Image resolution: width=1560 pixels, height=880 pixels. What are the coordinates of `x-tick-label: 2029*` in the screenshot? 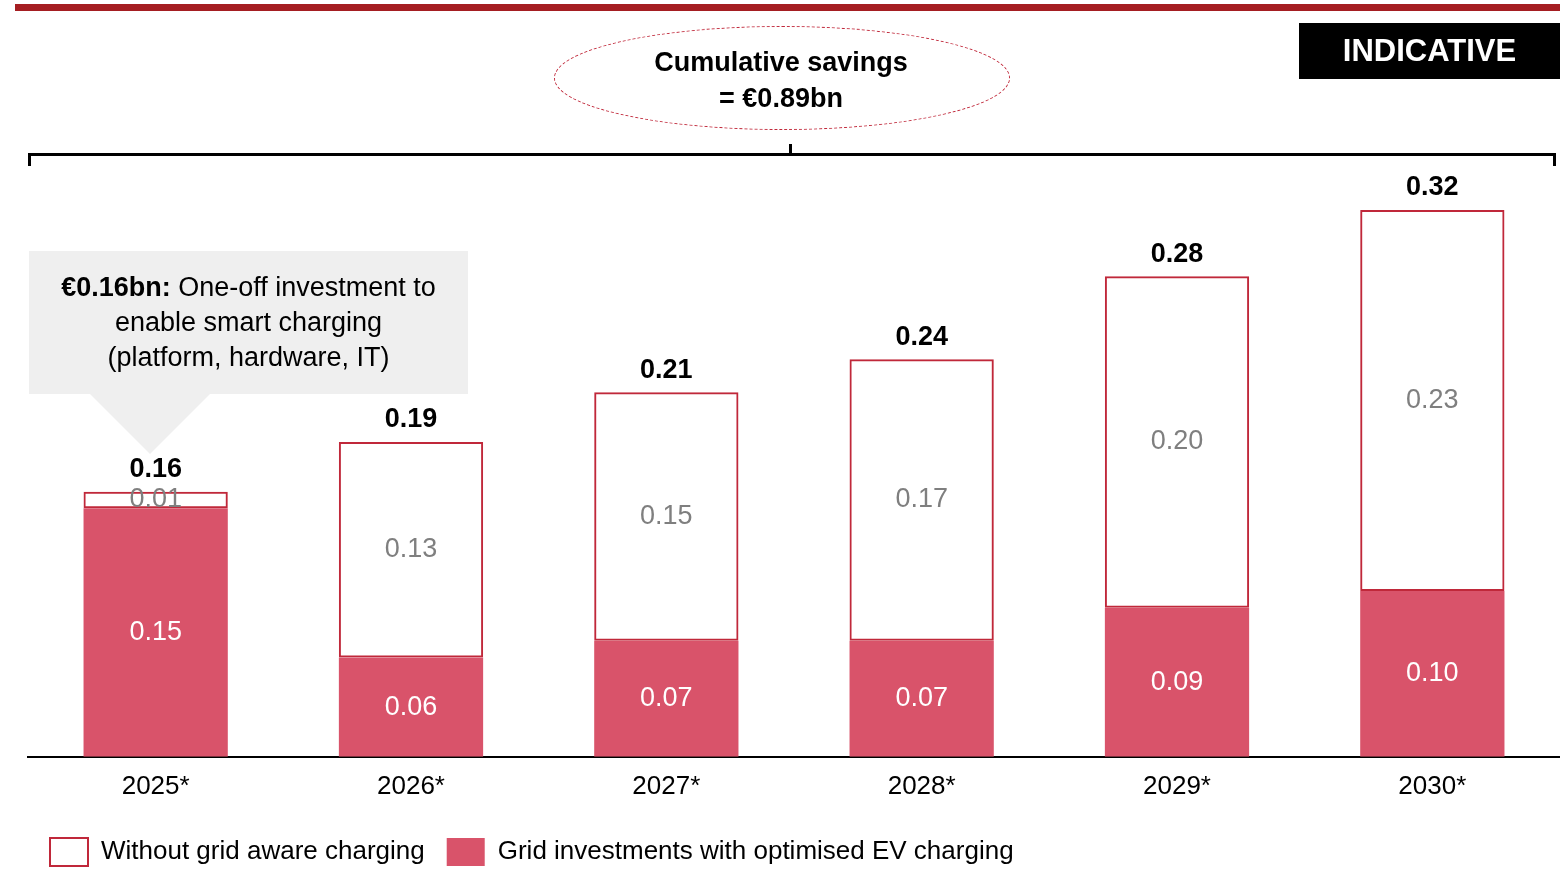 It's located at (1177, 784).